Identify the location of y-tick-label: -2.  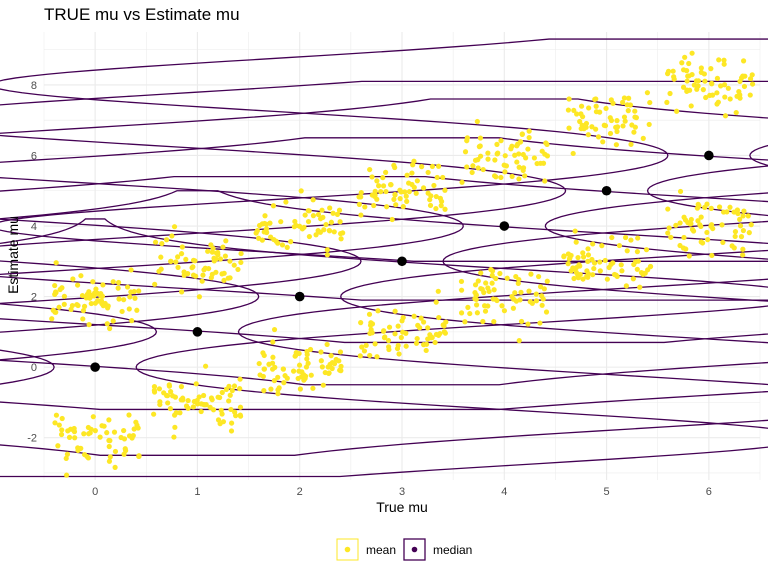
(32, 439).